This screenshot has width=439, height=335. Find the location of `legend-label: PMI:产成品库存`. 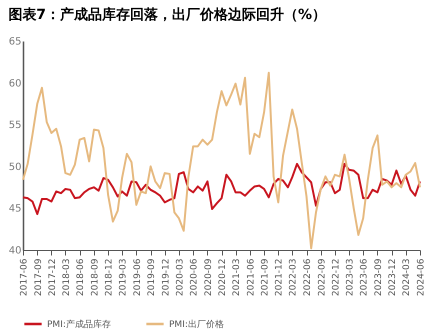

legend-label: PMI:产成品库存 is located at coordinates (79, 324).